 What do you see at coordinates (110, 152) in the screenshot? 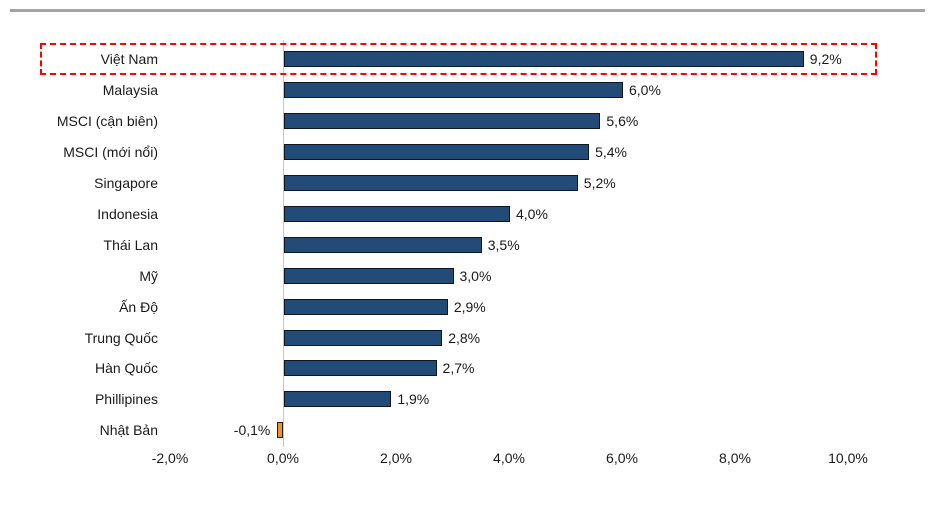
I see `category-label: MSCI (mới nổi)` at bounding box center [110, 152].